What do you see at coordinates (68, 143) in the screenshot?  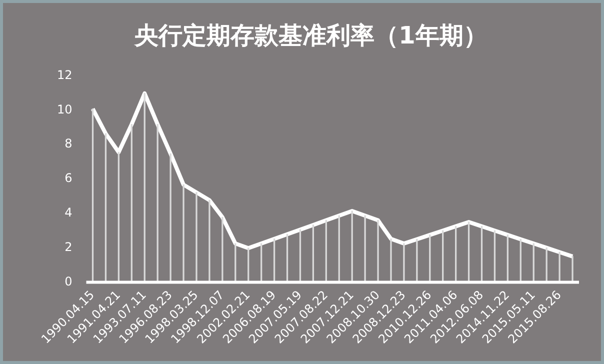 I see `y-tick-label: 8` at bounding box center [68, 143].